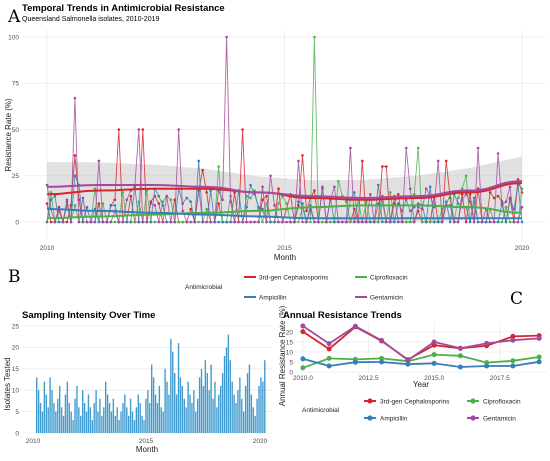 Image resolution: width=550 pixels, height=461 pixels. Describe the element at coordinates (16, 84) in the screenshot. I see `panel-a-y-tick: 75` at that location.